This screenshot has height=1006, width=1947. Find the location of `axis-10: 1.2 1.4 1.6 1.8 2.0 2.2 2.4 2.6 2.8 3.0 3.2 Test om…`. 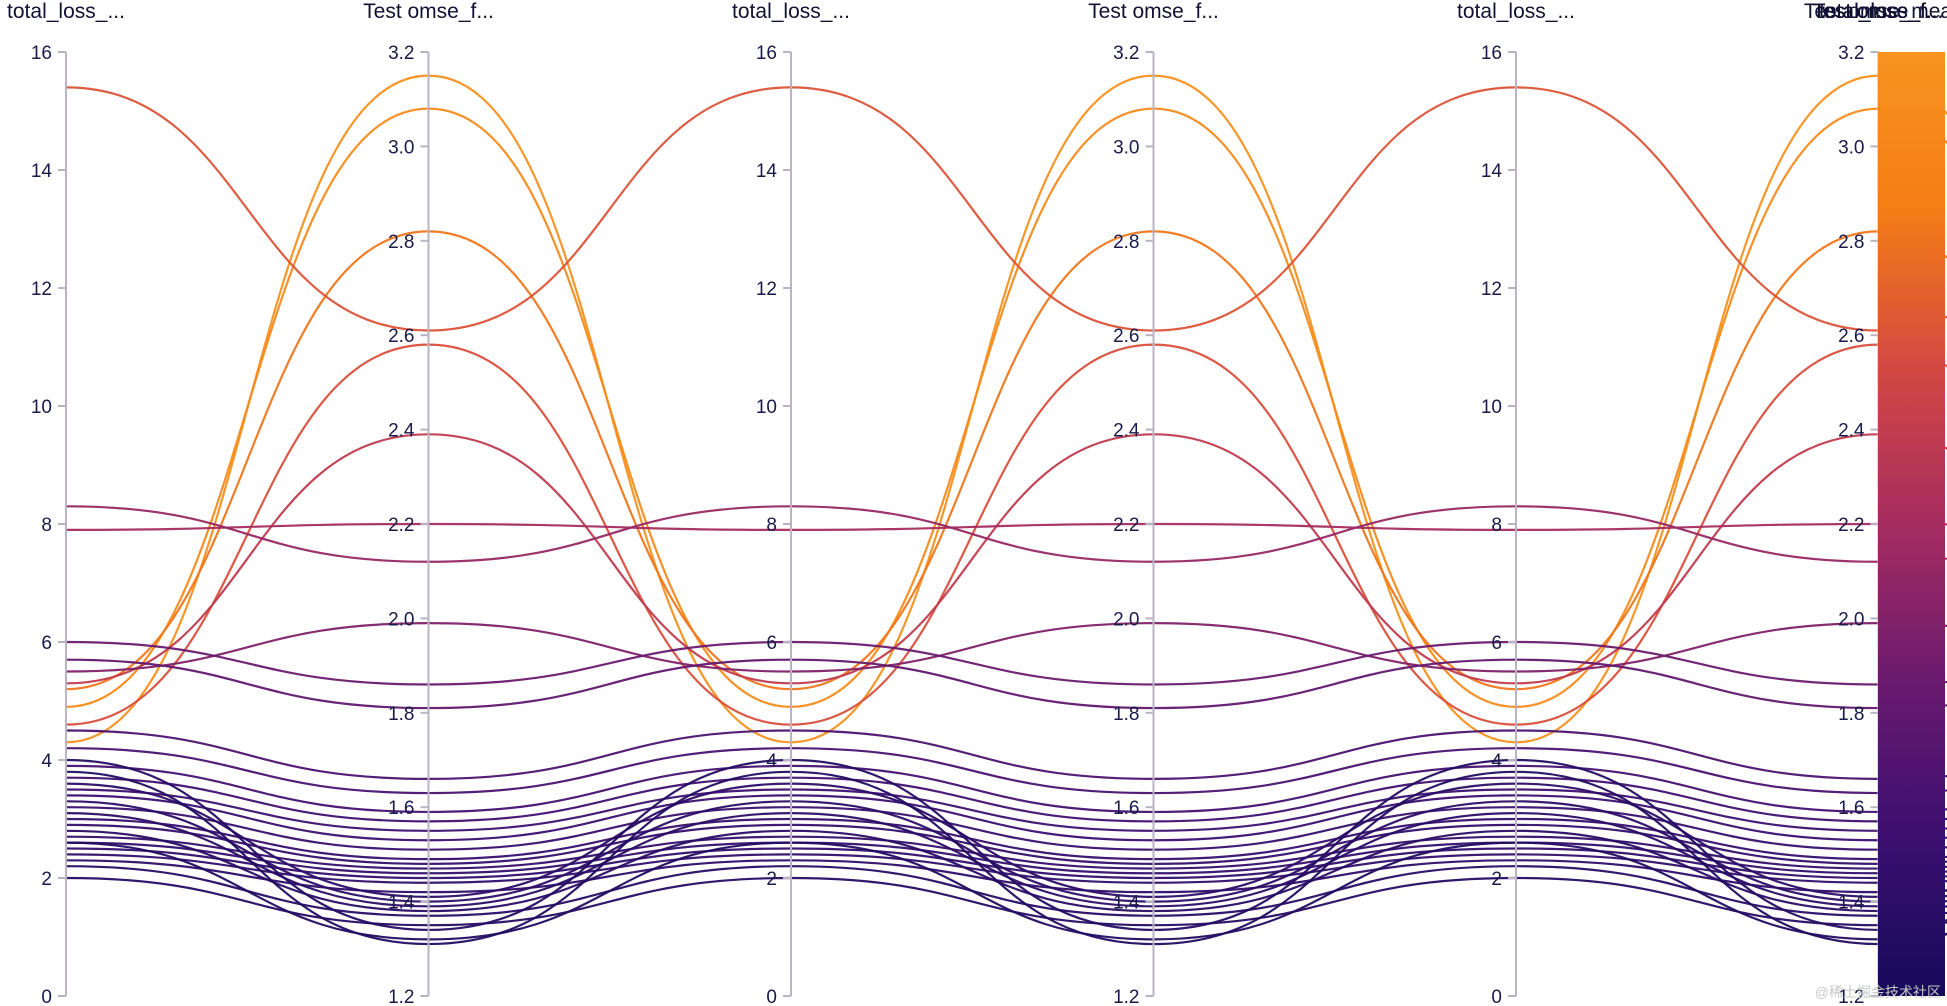

axis-10: 1.2 1.4 1.6 1.8 2.0 2.2 2.4 2.6 2.8 3.0 3.2 Test om… is located at coordinates (1880, 503).